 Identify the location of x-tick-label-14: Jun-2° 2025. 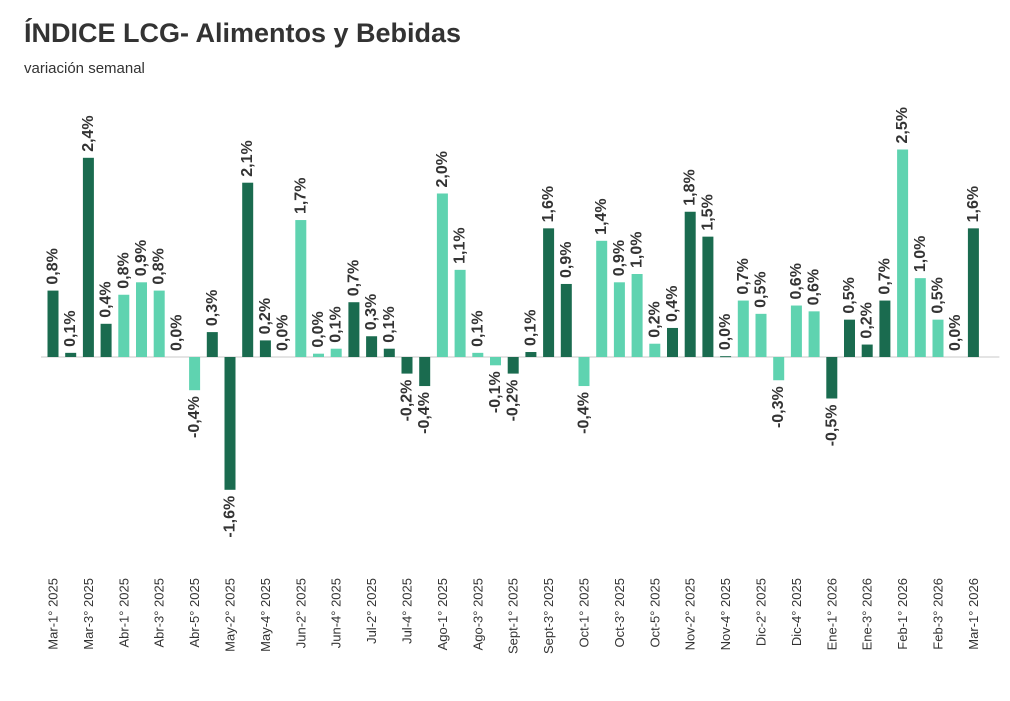
(300, 613).